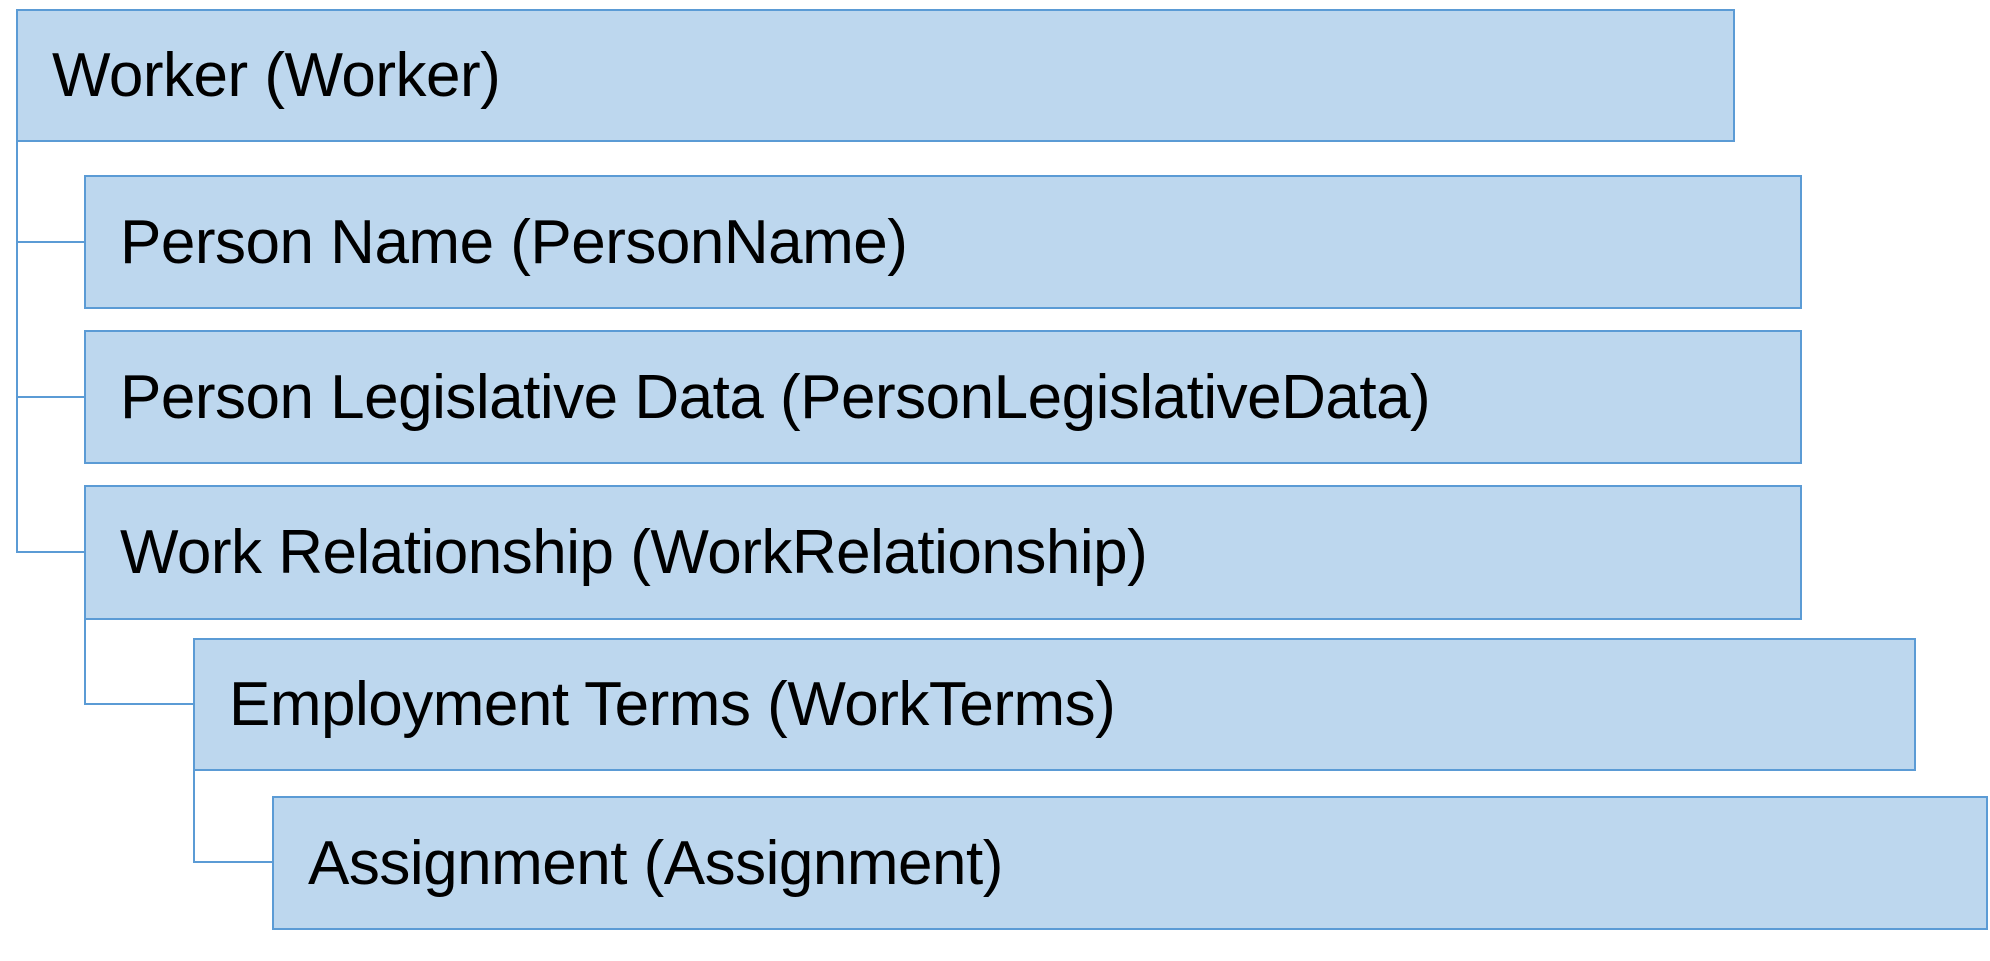  I want to click on node-label: Employment Terms (WorkTerms), so click(672, 704).